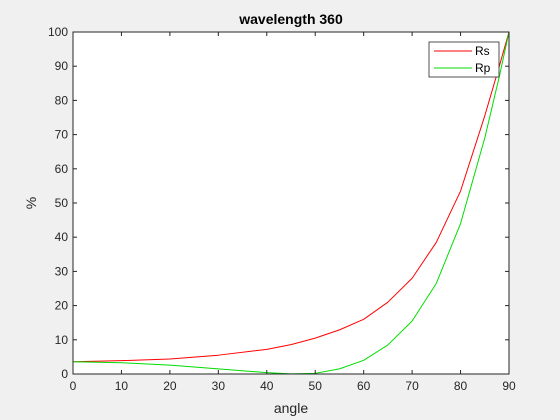 This screenshot has height=420, width=560. Describe the element at coordinates (482, 51) in the screenshot. I see `legend-entry-rs: Rs` at that location.